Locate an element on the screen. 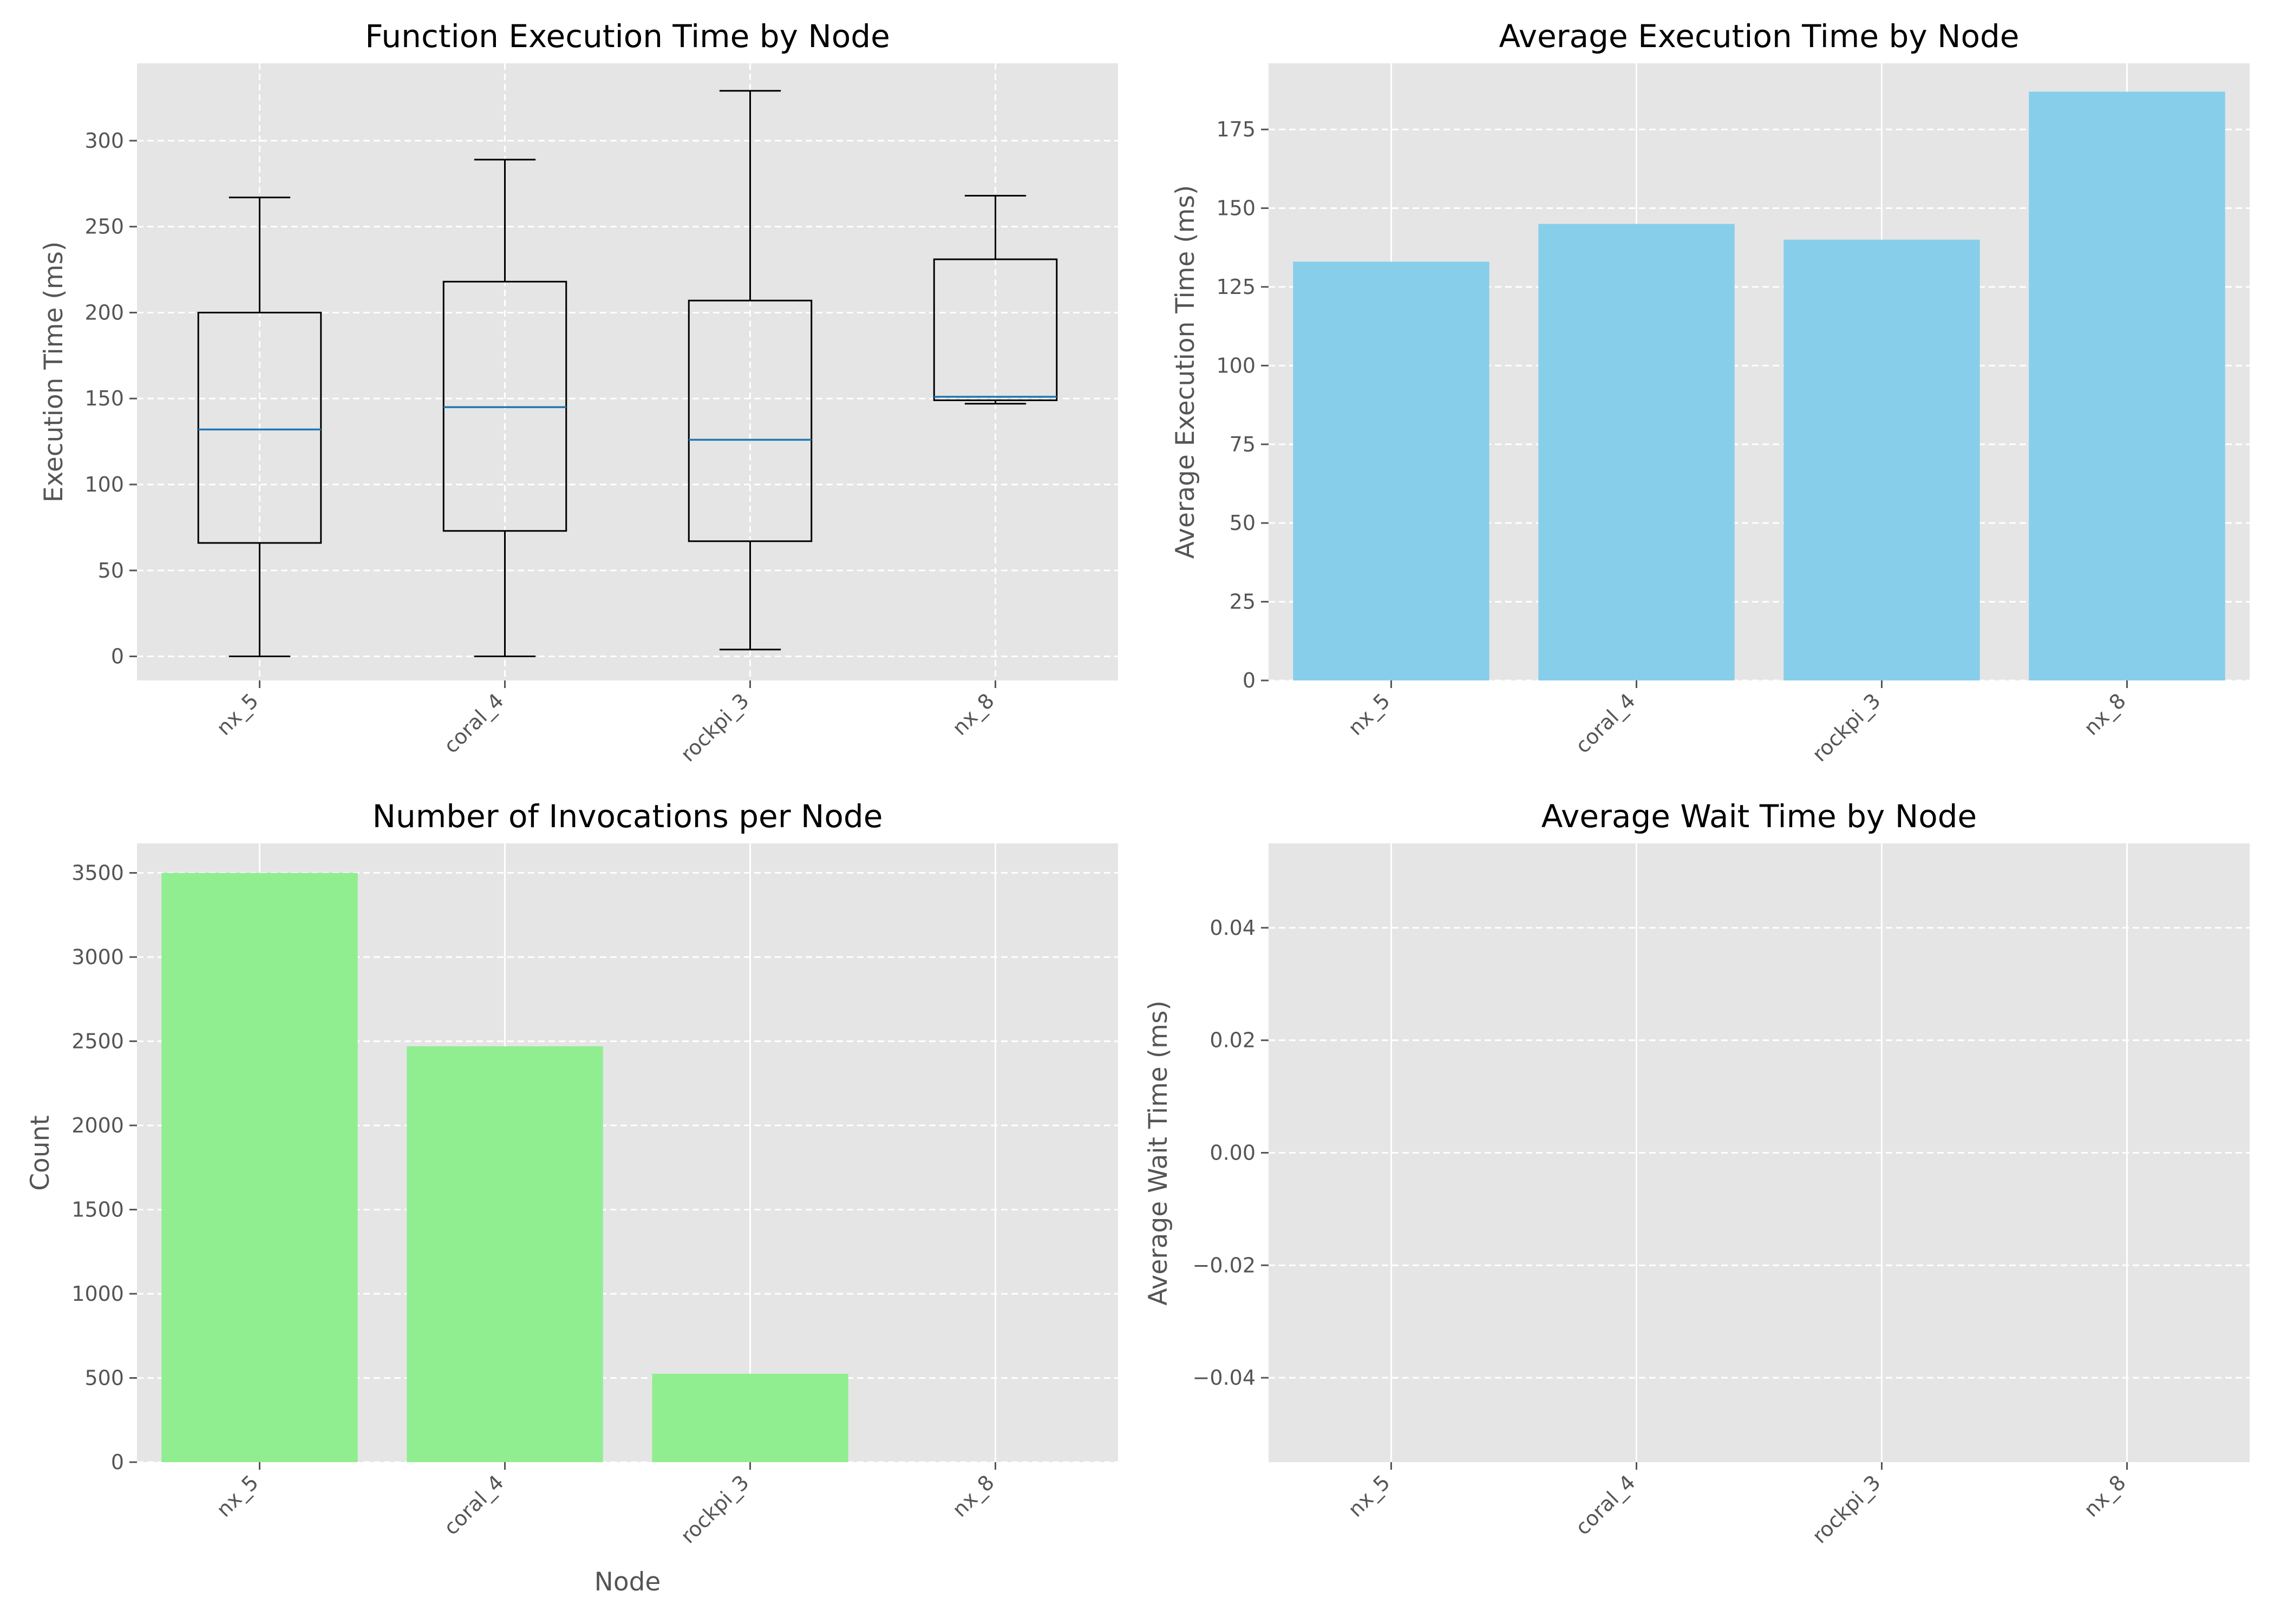  y-axis-label: Count is located at coordinates (40, 1153).